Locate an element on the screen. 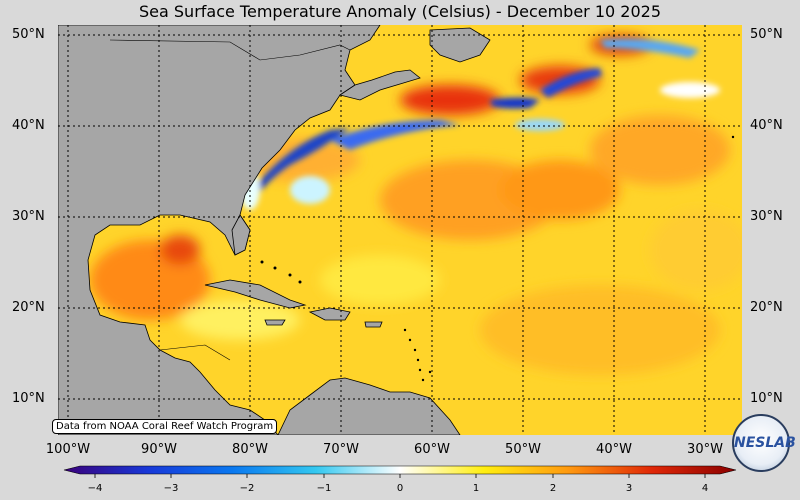  lon-label: 60°W is located at coordinates (432, 449).